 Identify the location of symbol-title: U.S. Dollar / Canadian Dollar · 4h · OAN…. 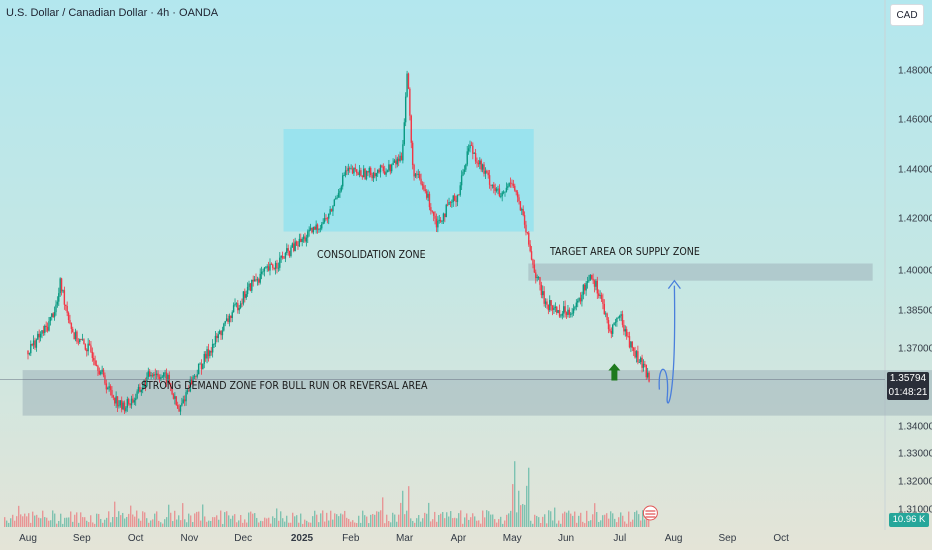
(112, 13).